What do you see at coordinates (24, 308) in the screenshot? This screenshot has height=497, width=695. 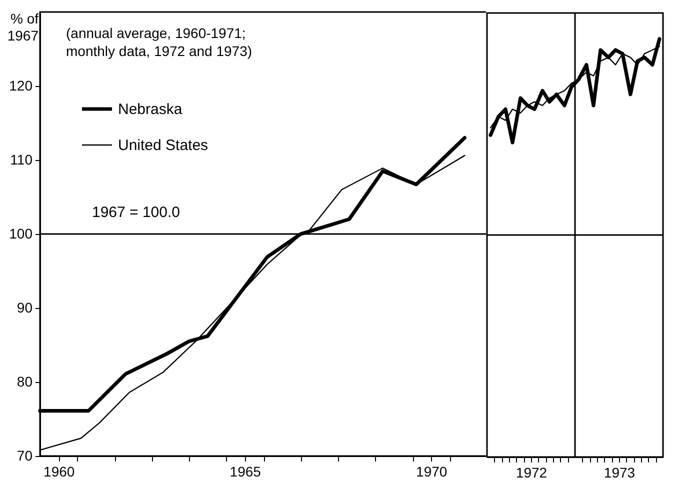 I see `y-tick-label: 90` at bounding box center [24, 308].